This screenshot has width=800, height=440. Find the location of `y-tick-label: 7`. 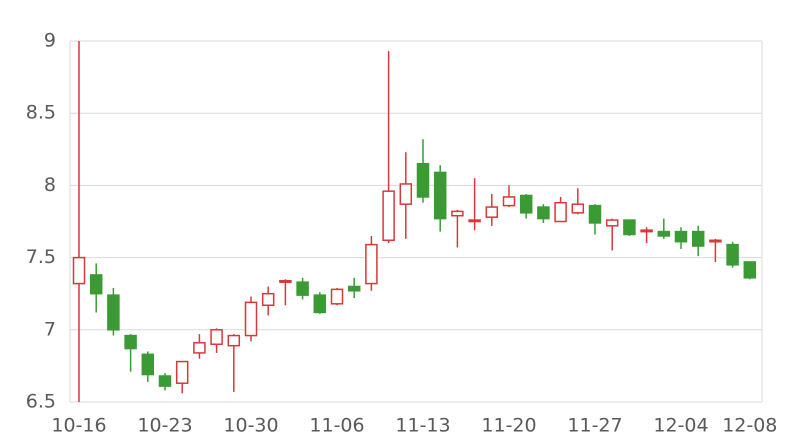

y-tick-label: 7 is located at coordinates (50, 329).